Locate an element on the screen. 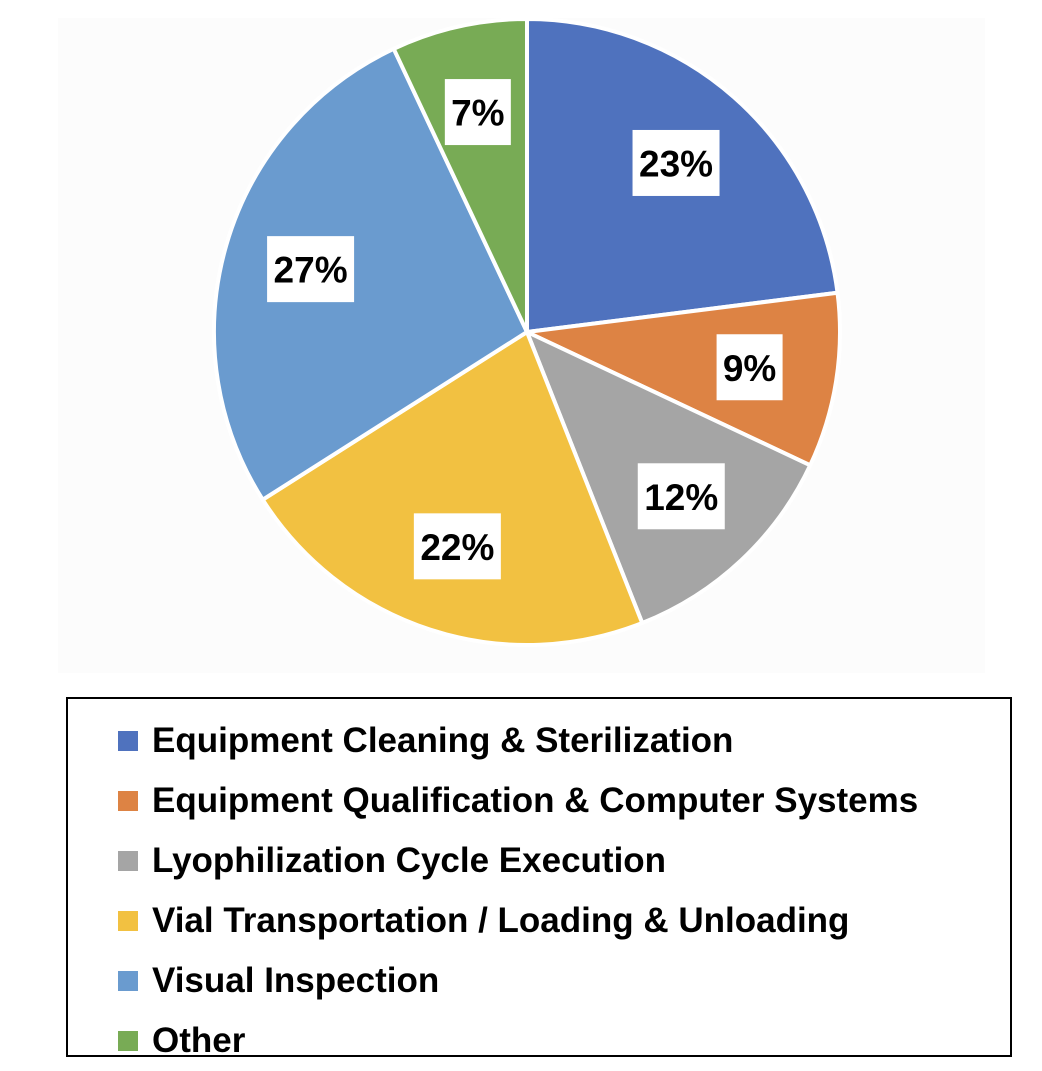  legend-item-lyophilization-cycle-execution: Lyophilization Cycle Execution is located at coordinates (564, 861).